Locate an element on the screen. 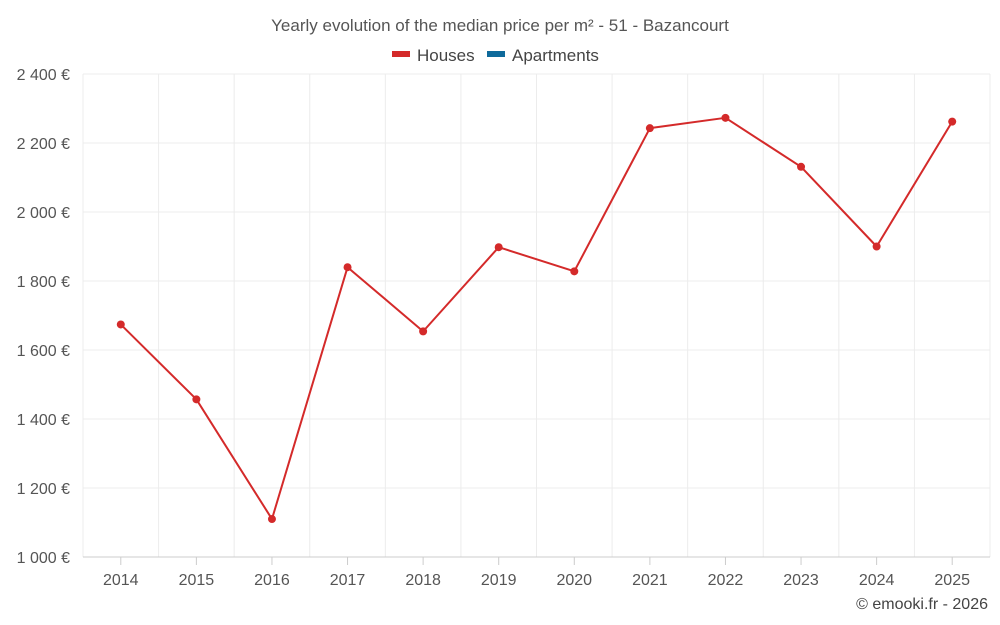  x-tick-label: 2024 is located at coordinates (877, 580).